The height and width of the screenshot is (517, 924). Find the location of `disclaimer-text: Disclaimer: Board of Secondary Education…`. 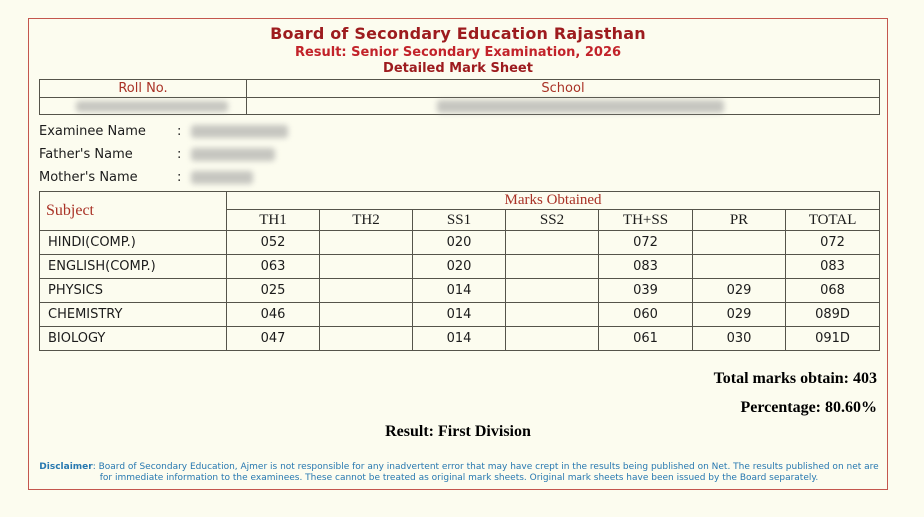

disclaimer-text: Disclaimer: Board of Secondary Education… is located at coordinates (459, 473).